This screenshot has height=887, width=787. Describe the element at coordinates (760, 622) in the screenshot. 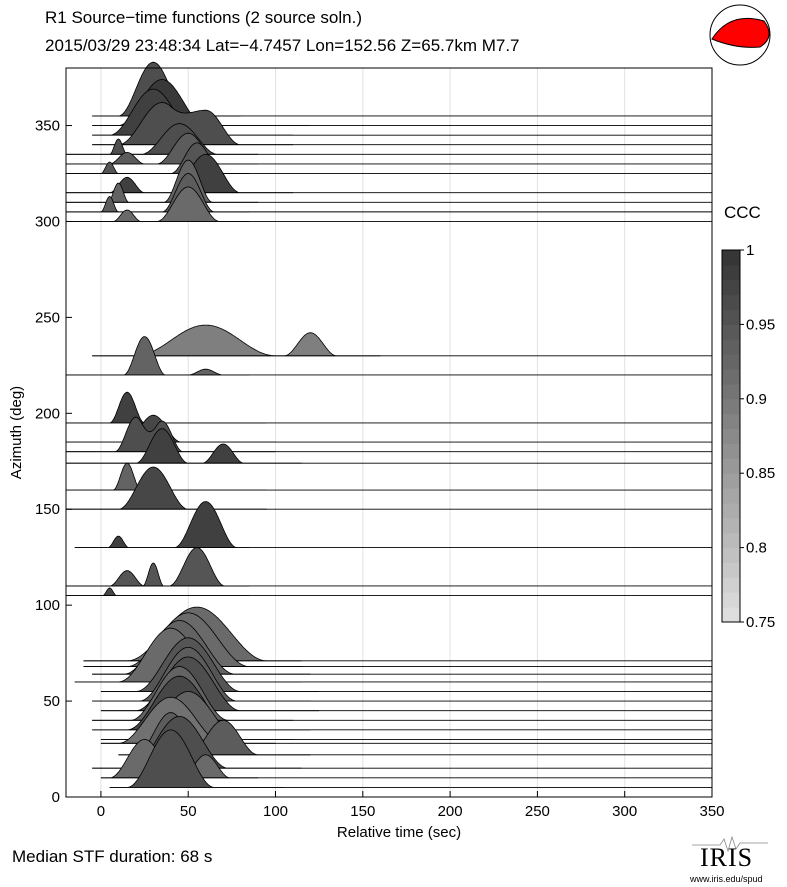

I see `colorbar-tick-label: 0.75` at that location.